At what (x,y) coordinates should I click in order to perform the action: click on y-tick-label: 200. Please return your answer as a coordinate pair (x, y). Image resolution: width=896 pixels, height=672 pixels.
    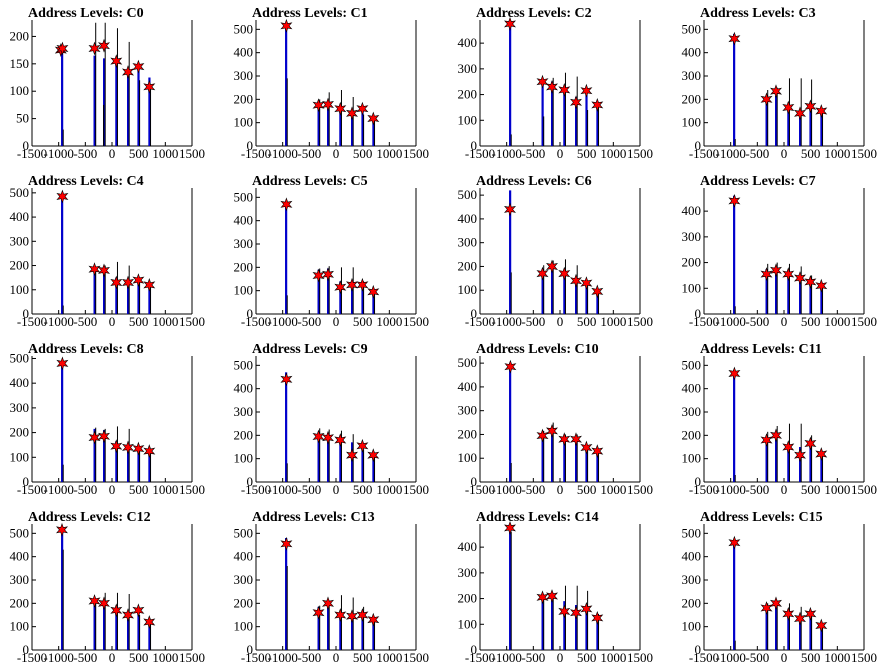
    Looking at the image, I should click on (468, 94).